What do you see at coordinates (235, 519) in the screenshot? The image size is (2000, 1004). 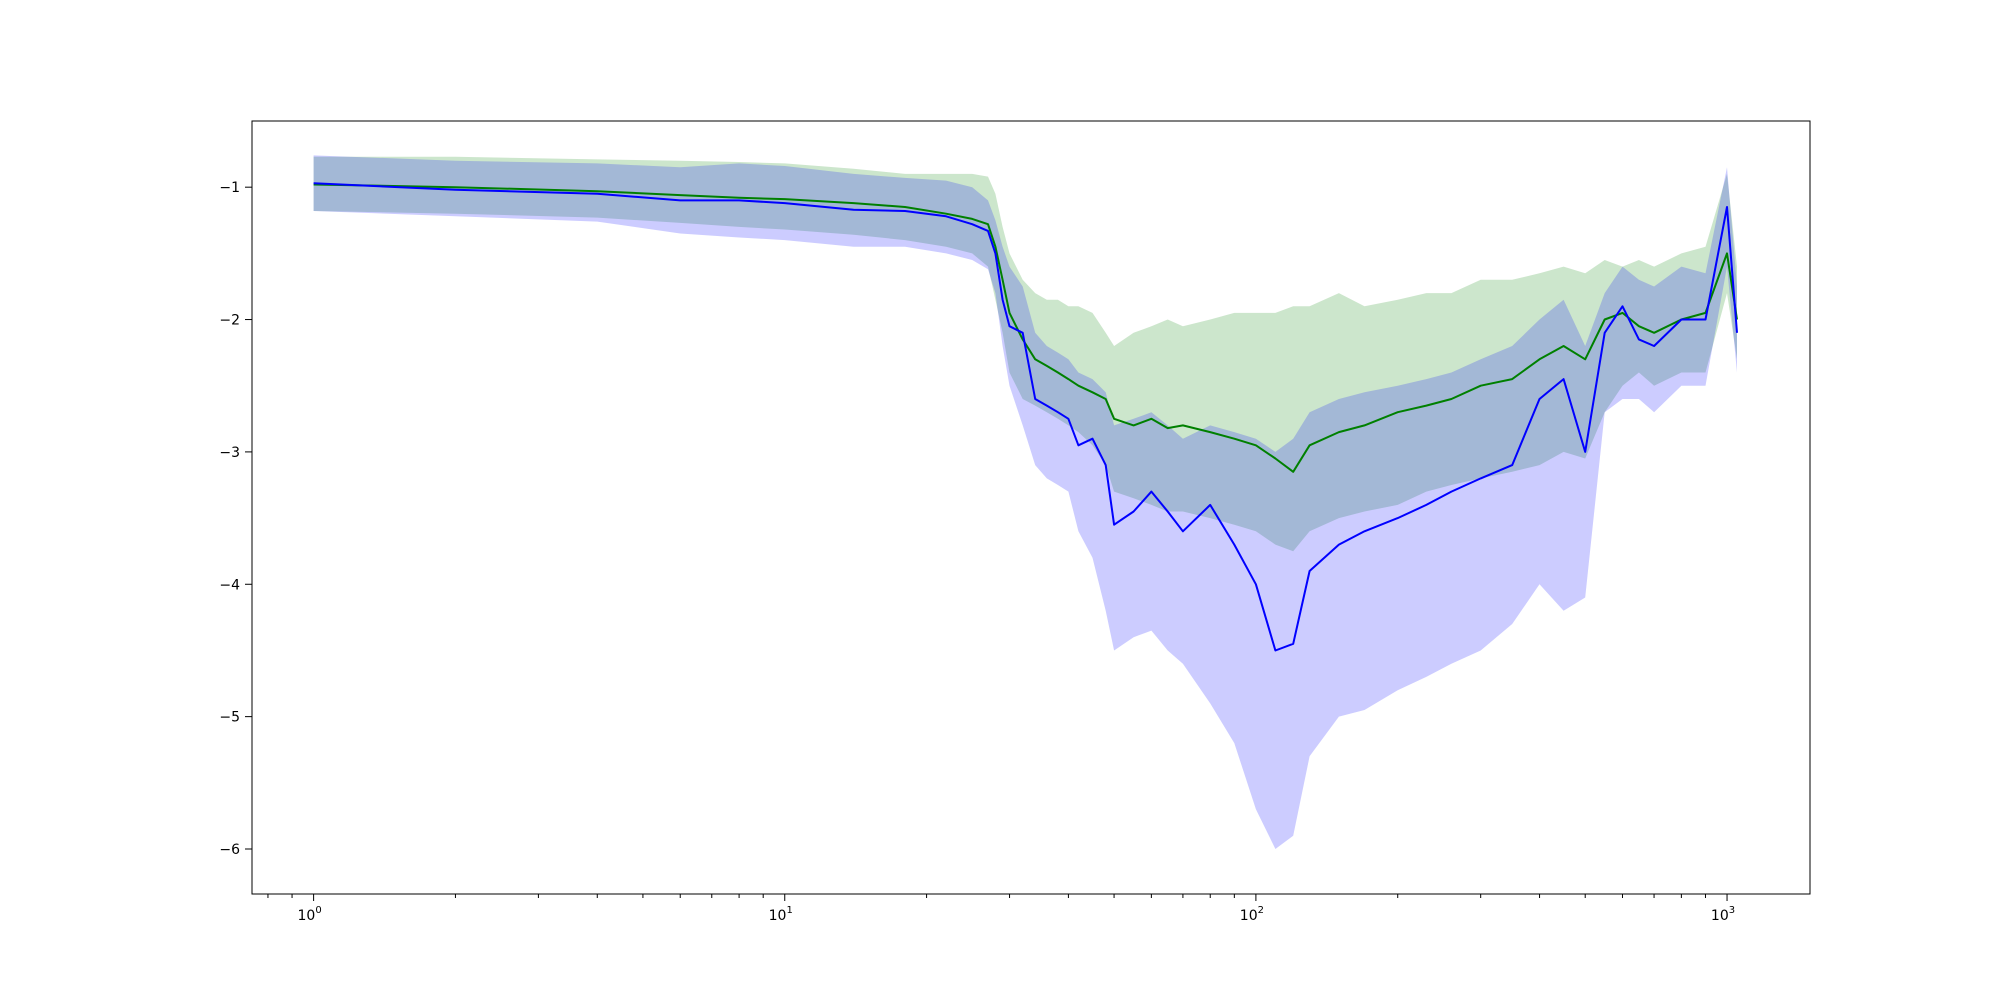 I see `y-axis: −1 −2 −3 −4 −5 −6` at bounding box center [235, 519].